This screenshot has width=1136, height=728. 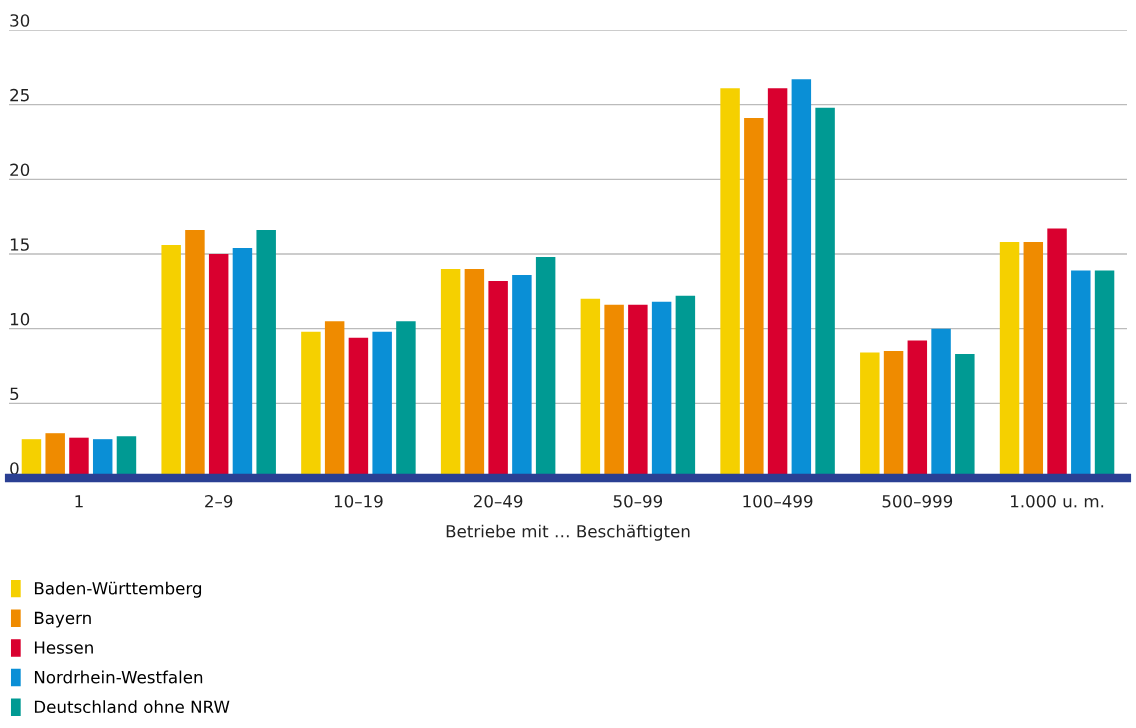 What do you see at coordinates (778, 501) in the screenshot?
I see `x-tick-label: 100–499` at bounding box center [778, 501].